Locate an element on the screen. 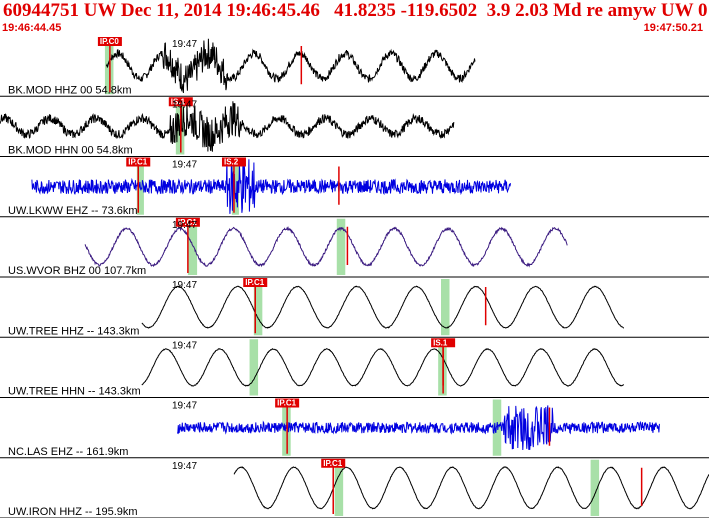 This screenshot has width=709, height=518. pick-label: IS.2 is located at coordinates (231, 162).